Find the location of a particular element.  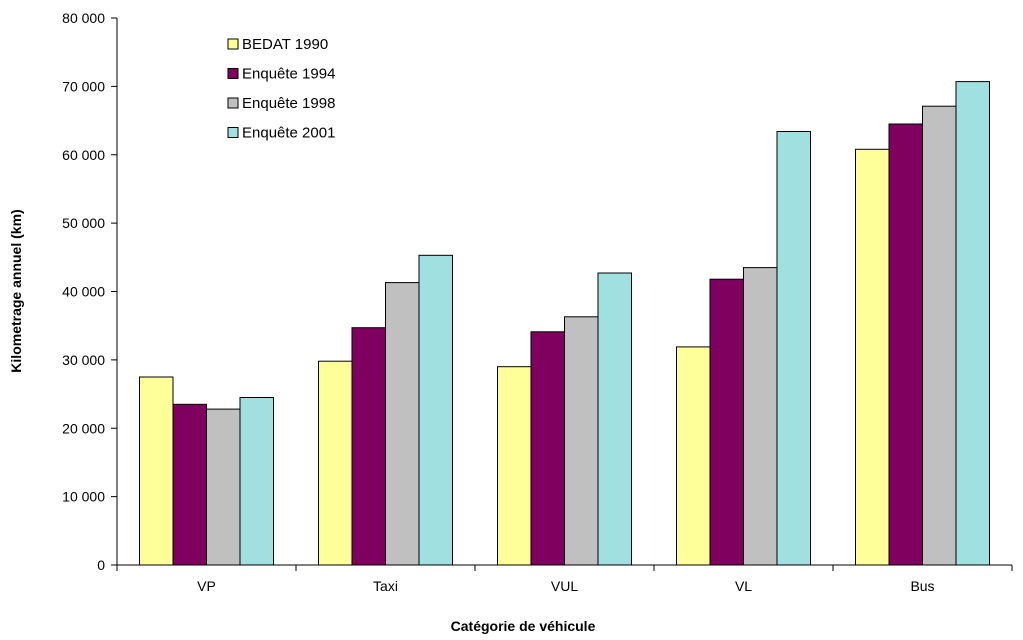

x-tick-label: Bus is located at coordinates (922, 586).